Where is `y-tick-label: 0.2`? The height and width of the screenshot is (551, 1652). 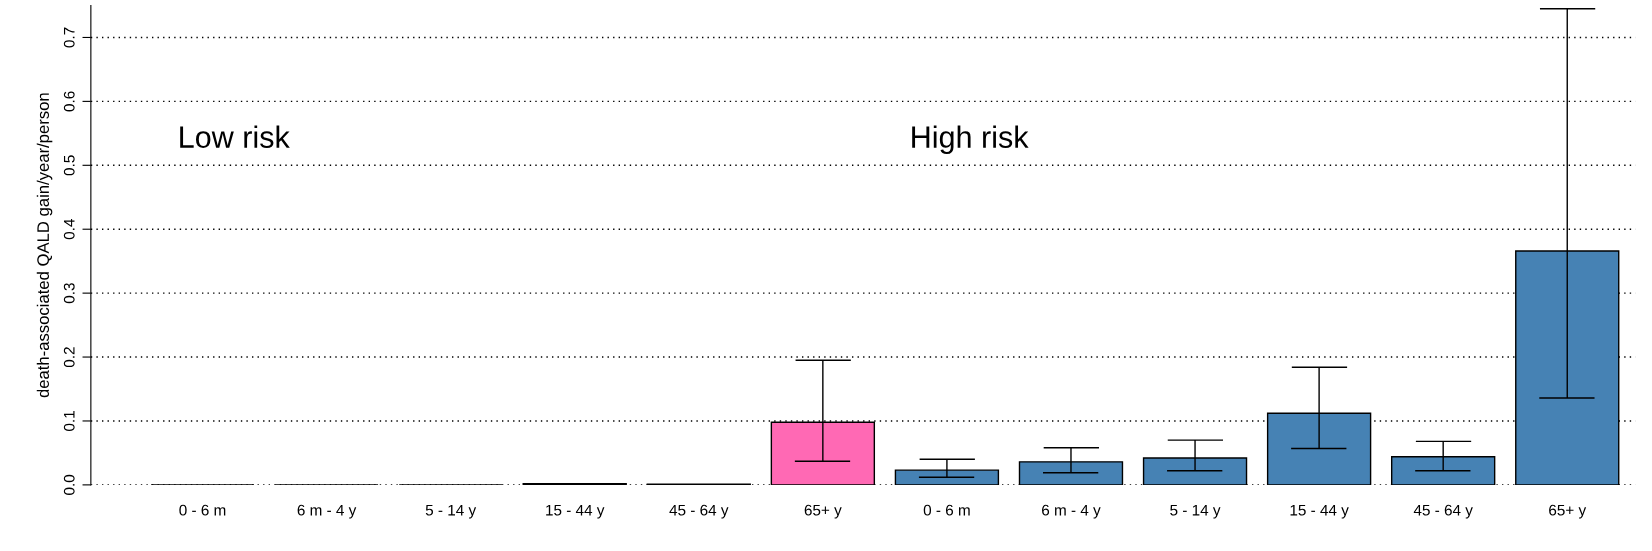 y-tick-label: 0.2 is located at coordinates (69, 357).